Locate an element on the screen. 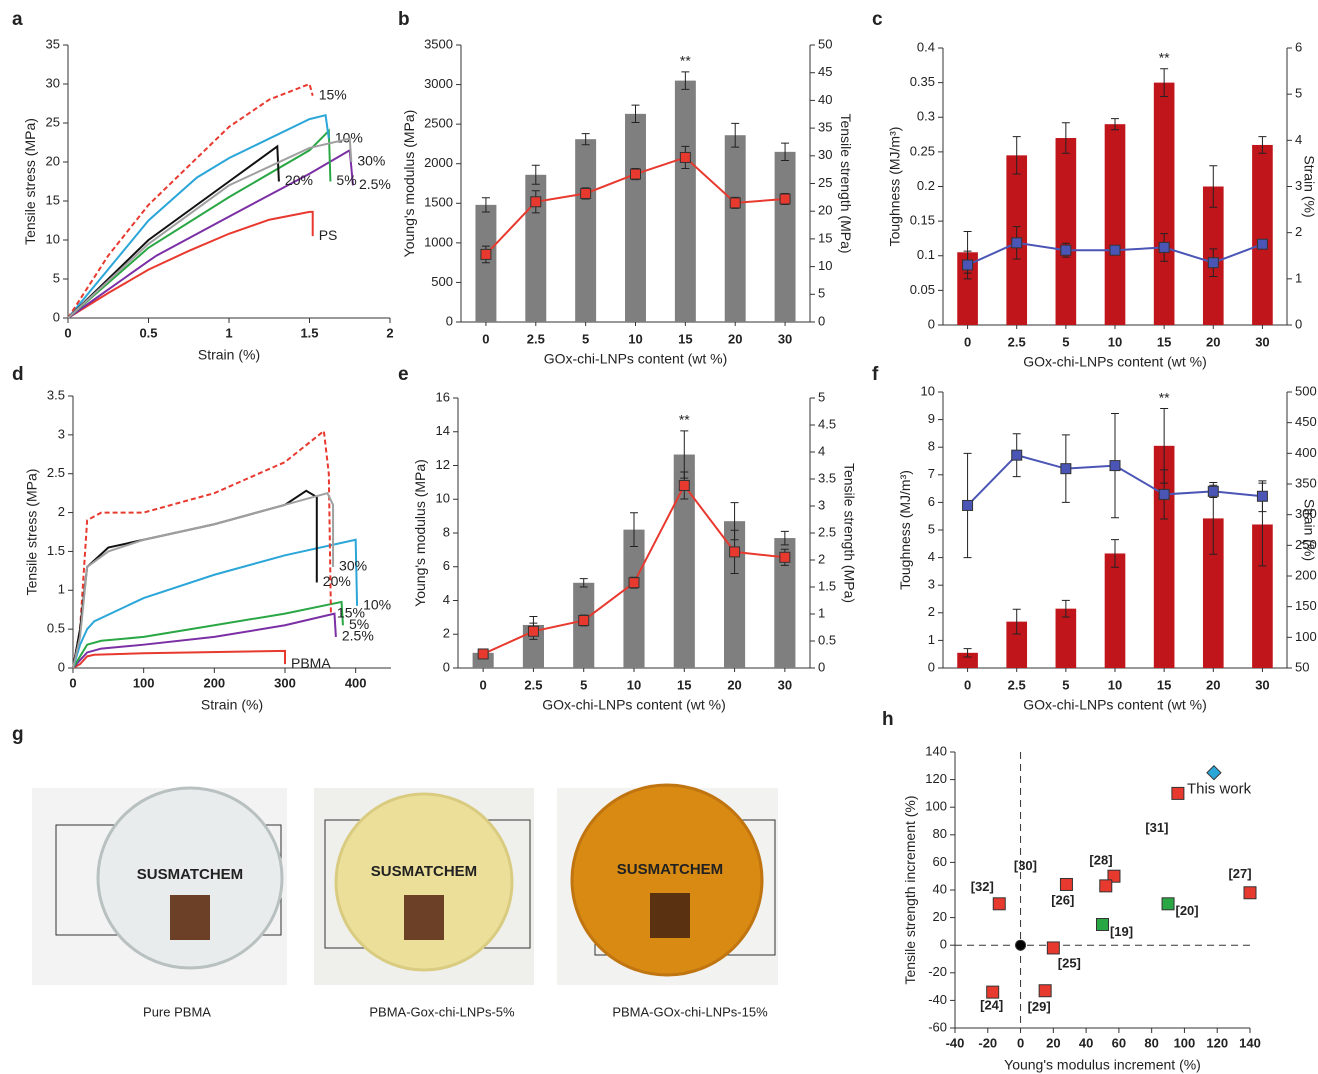 The image size is (1318, 1074). y-tick-label: 140 is located at coordinates (936, 750).